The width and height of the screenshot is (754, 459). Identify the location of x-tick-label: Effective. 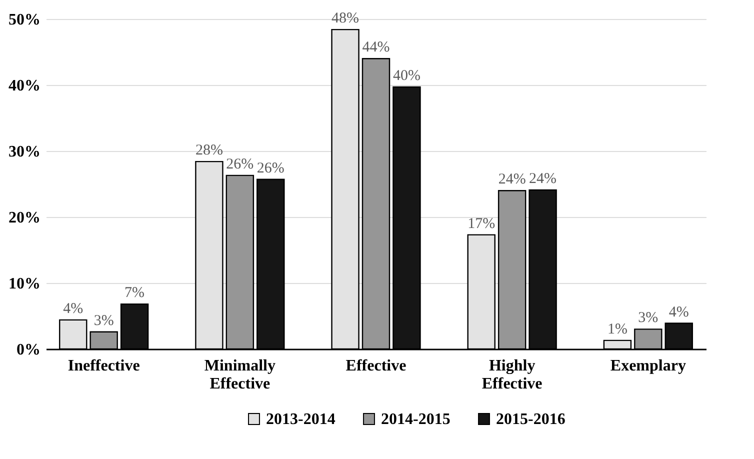
(376, 366).